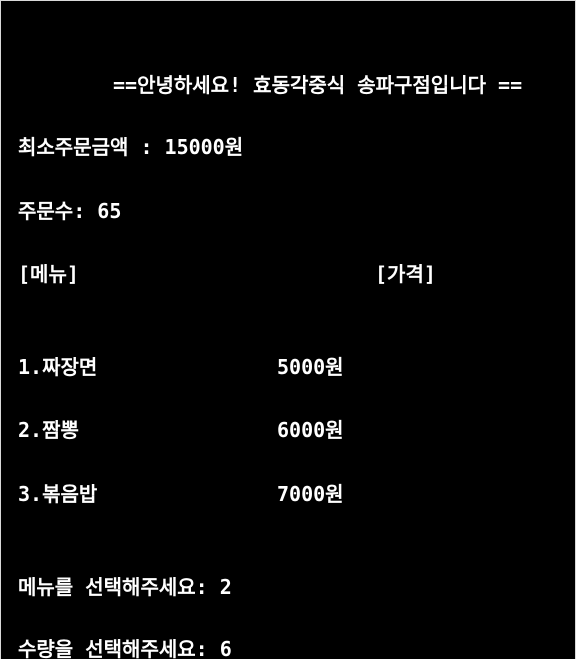  I want to click on menu-item-price: 6000원, so click(310, 430).